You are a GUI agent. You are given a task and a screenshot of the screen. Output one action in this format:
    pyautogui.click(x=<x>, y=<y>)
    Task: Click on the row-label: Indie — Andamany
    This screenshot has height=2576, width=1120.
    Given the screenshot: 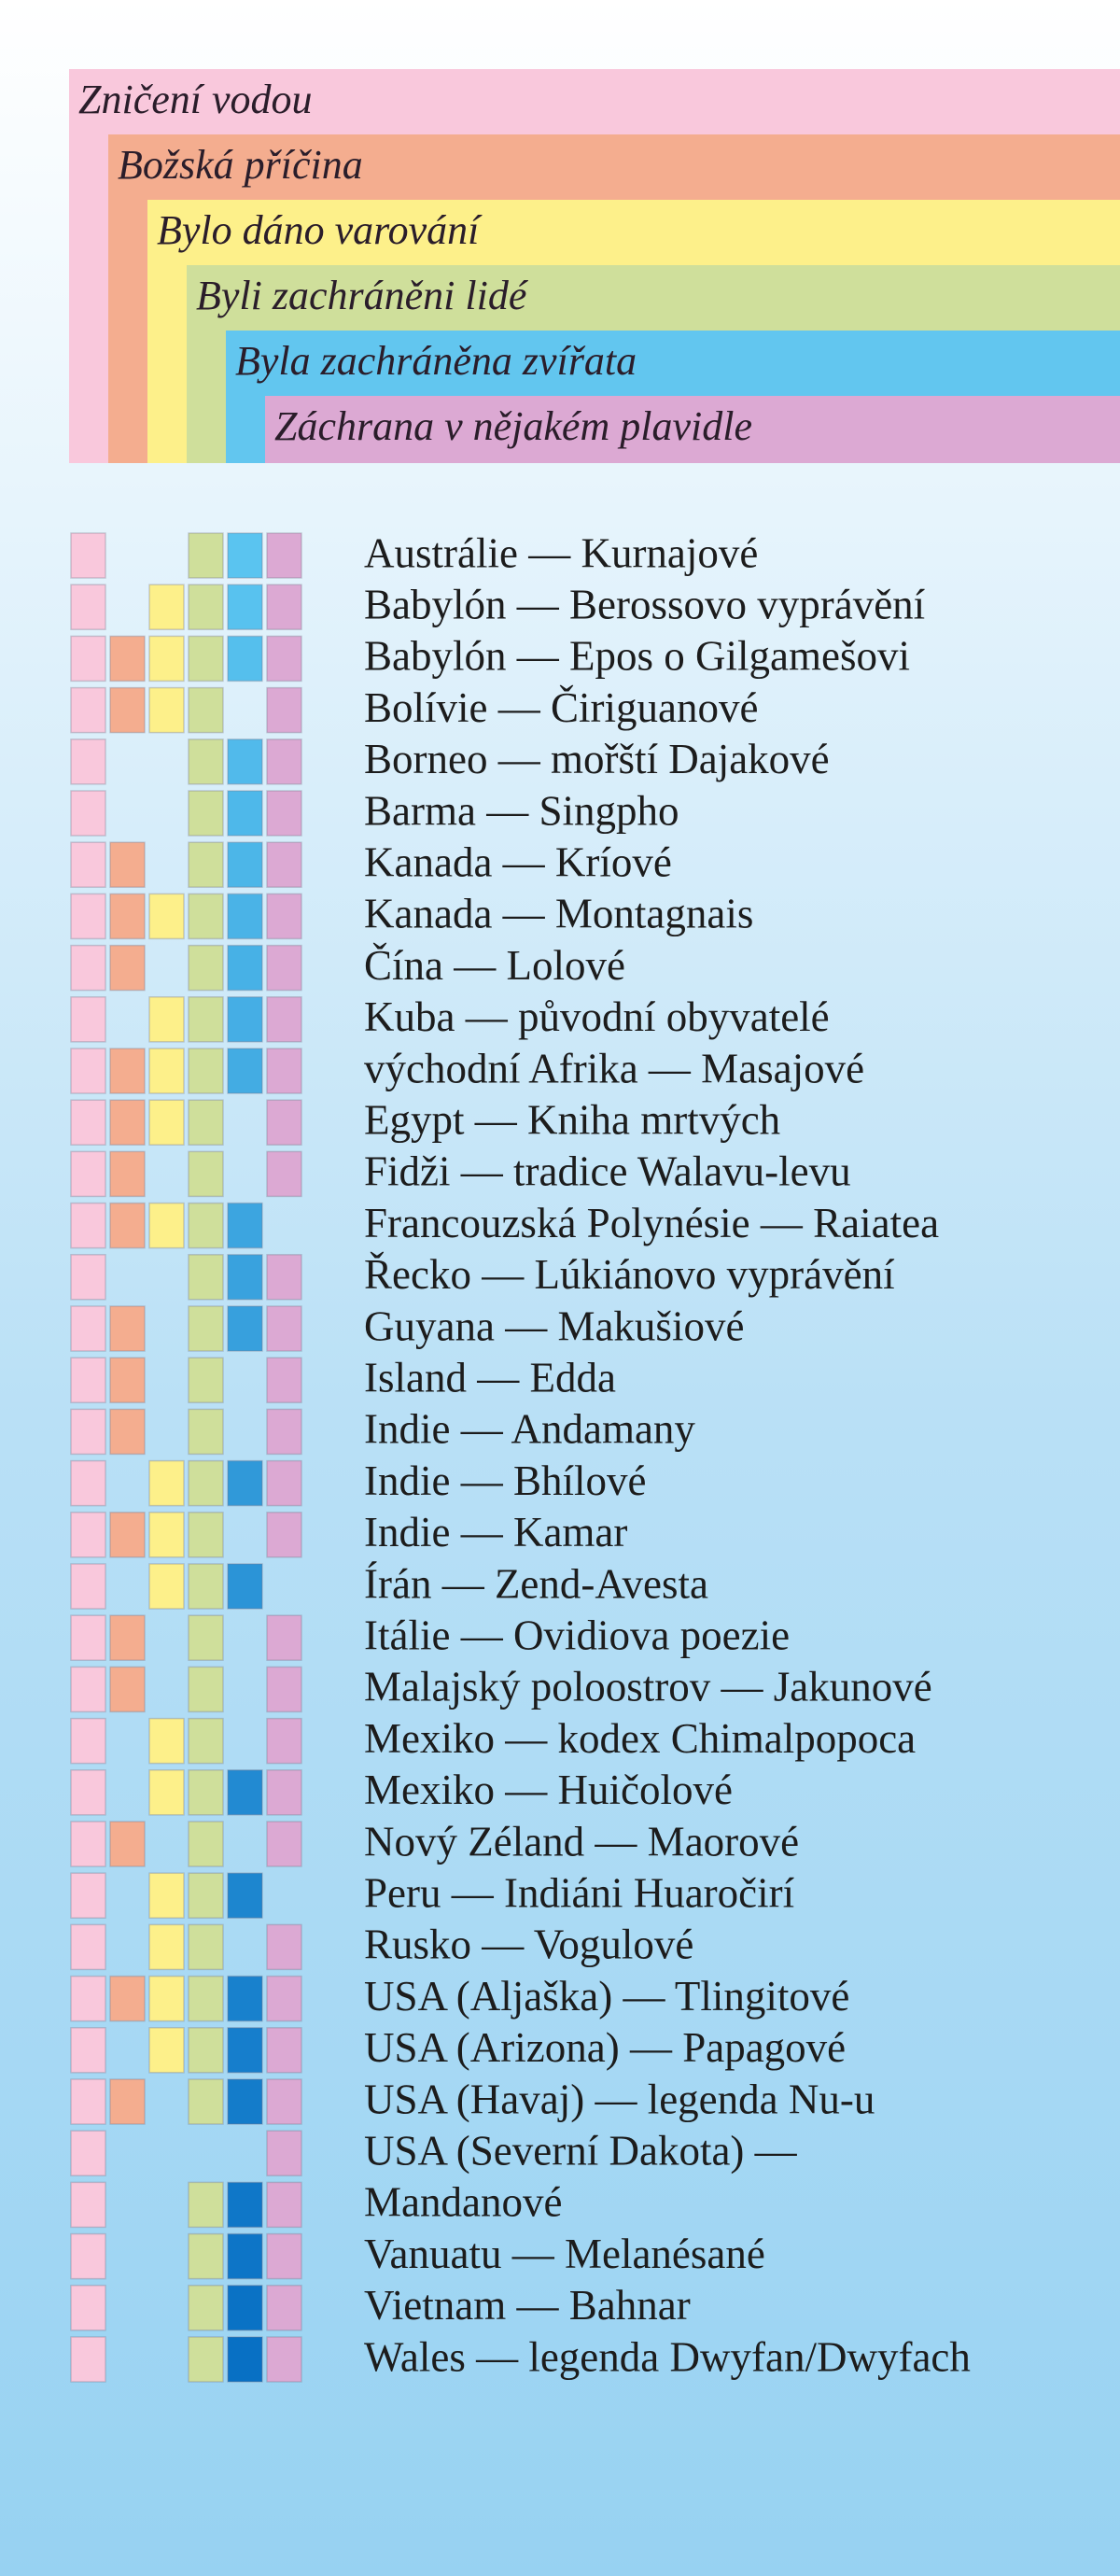 What is the action you would take?
    pyautogui.click(x=529, y=1429)
    